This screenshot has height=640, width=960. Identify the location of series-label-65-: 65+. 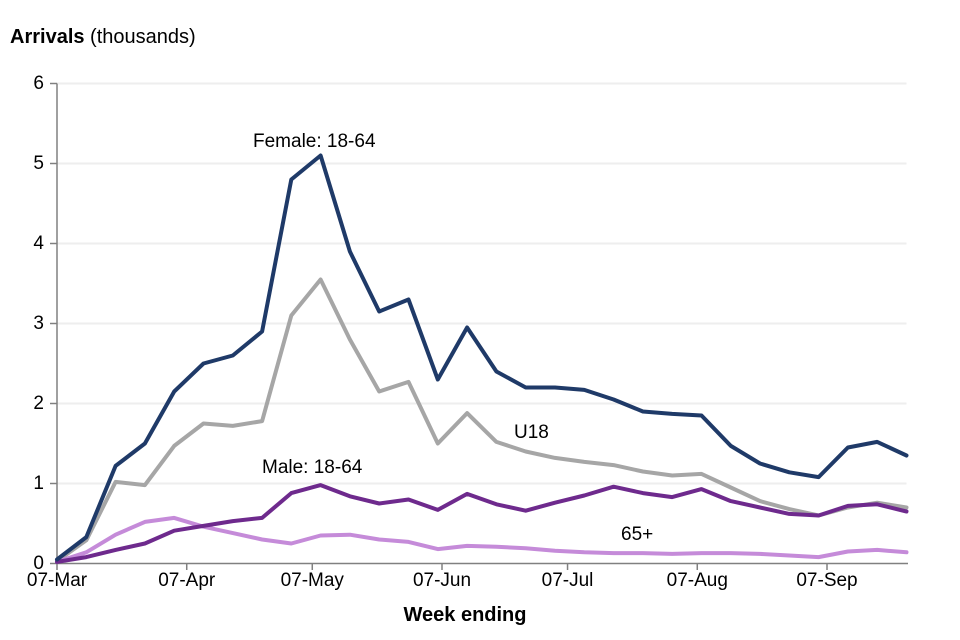
(637, 534).